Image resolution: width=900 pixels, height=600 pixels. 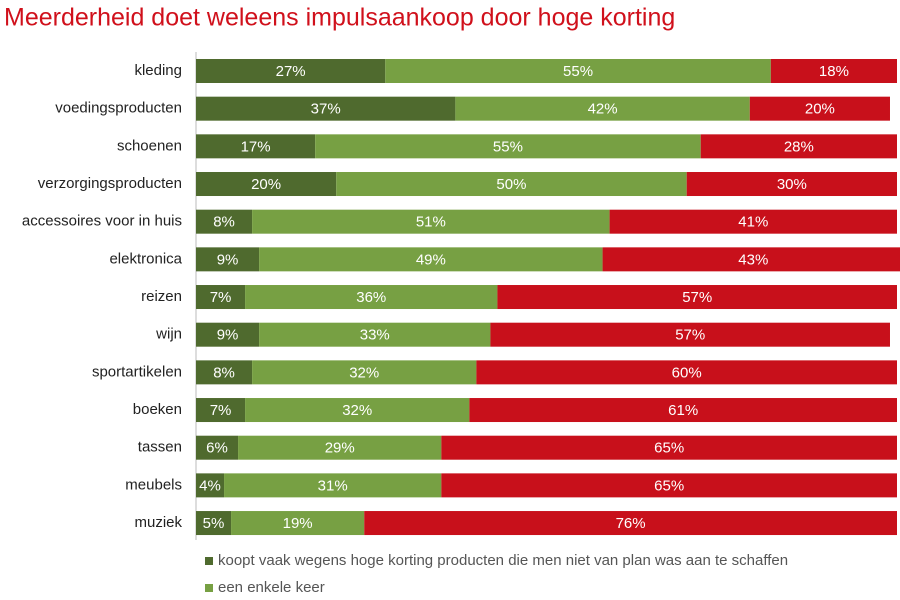 What do you see at coordinates (118, 108) in the screenshot?
I see `y-tick-label: voedingsproducten` at bounding box center [118, 108].